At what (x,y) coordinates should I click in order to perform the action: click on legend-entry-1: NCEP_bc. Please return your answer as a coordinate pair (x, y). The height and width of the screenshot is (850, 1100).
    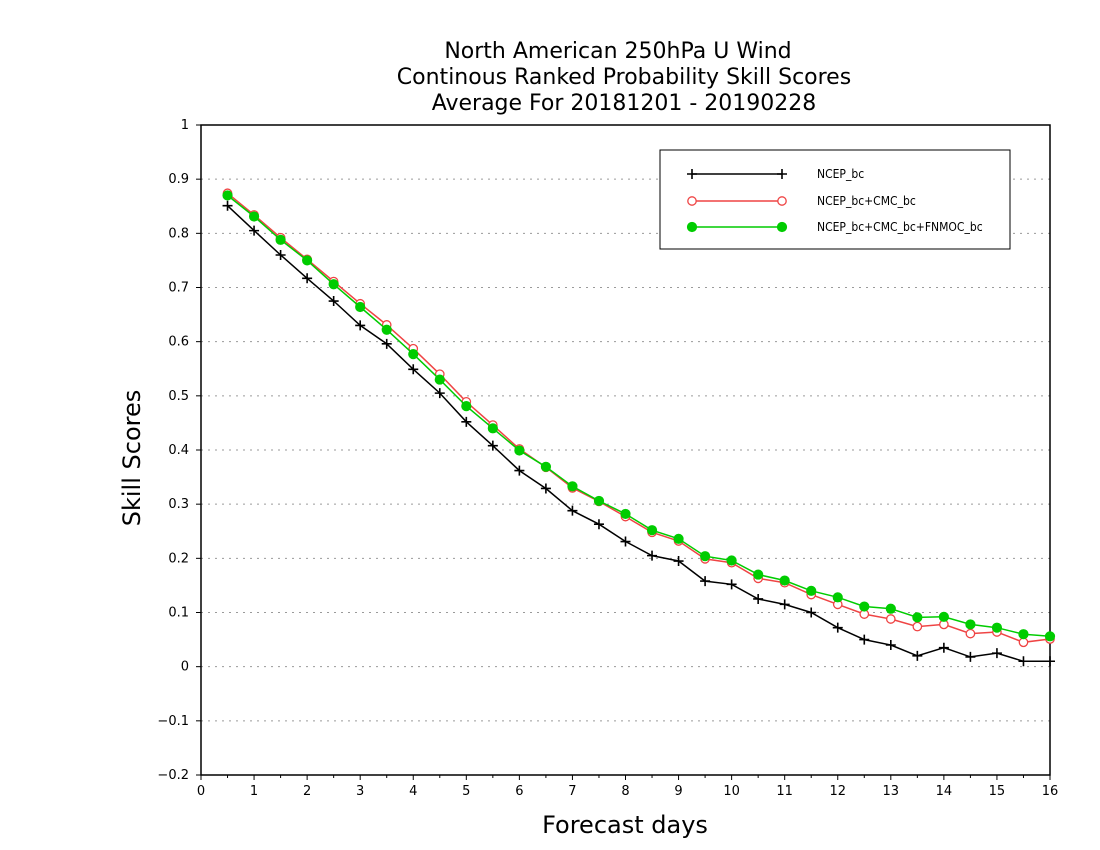
    Looking at the image, I should click on (775, 174).